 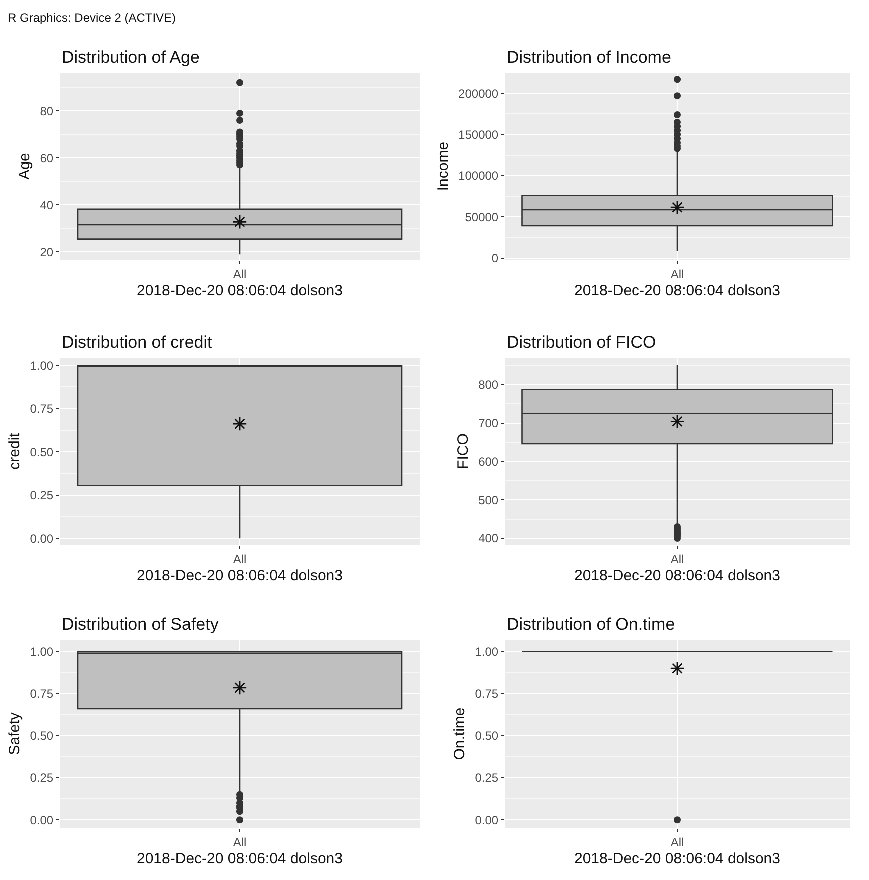 What do you see at coordinates (15, 451) in the screenshot?
I see `y-axis-title: credit` at bounding box center [15, 451].